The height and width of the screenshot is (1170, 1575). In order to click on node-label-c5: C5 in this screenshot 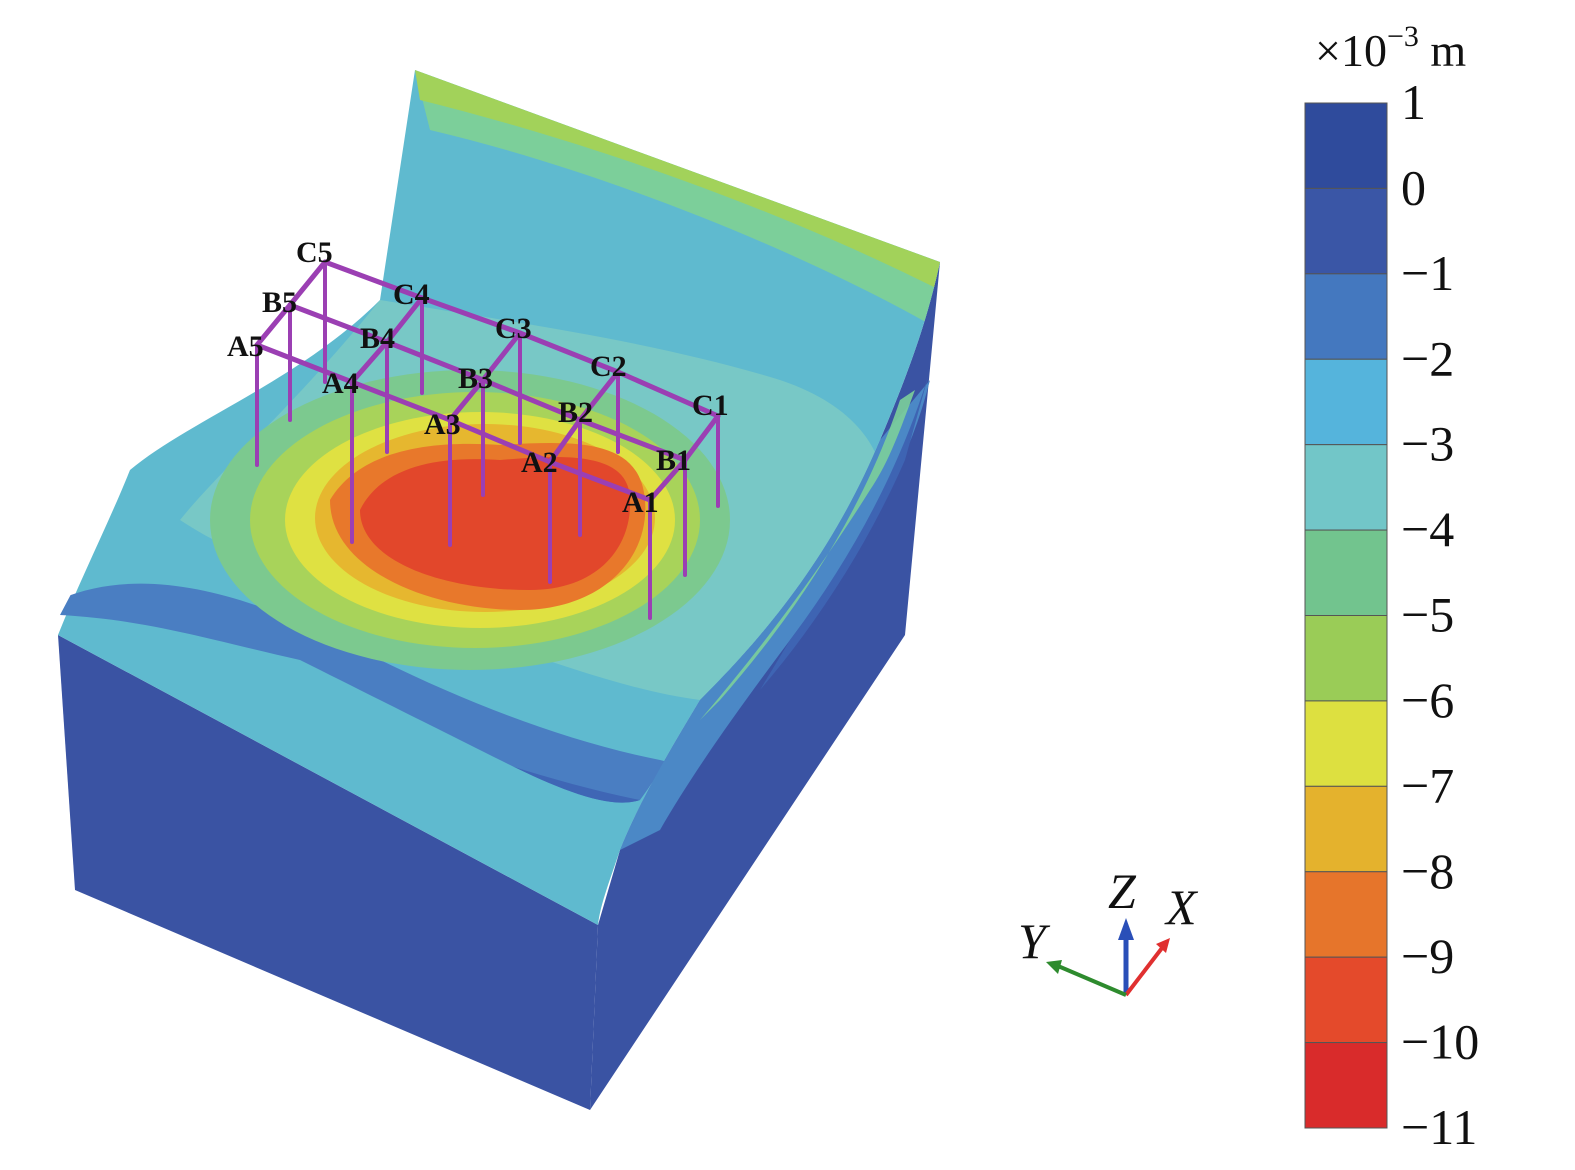, I will do `click(314, 252)`.